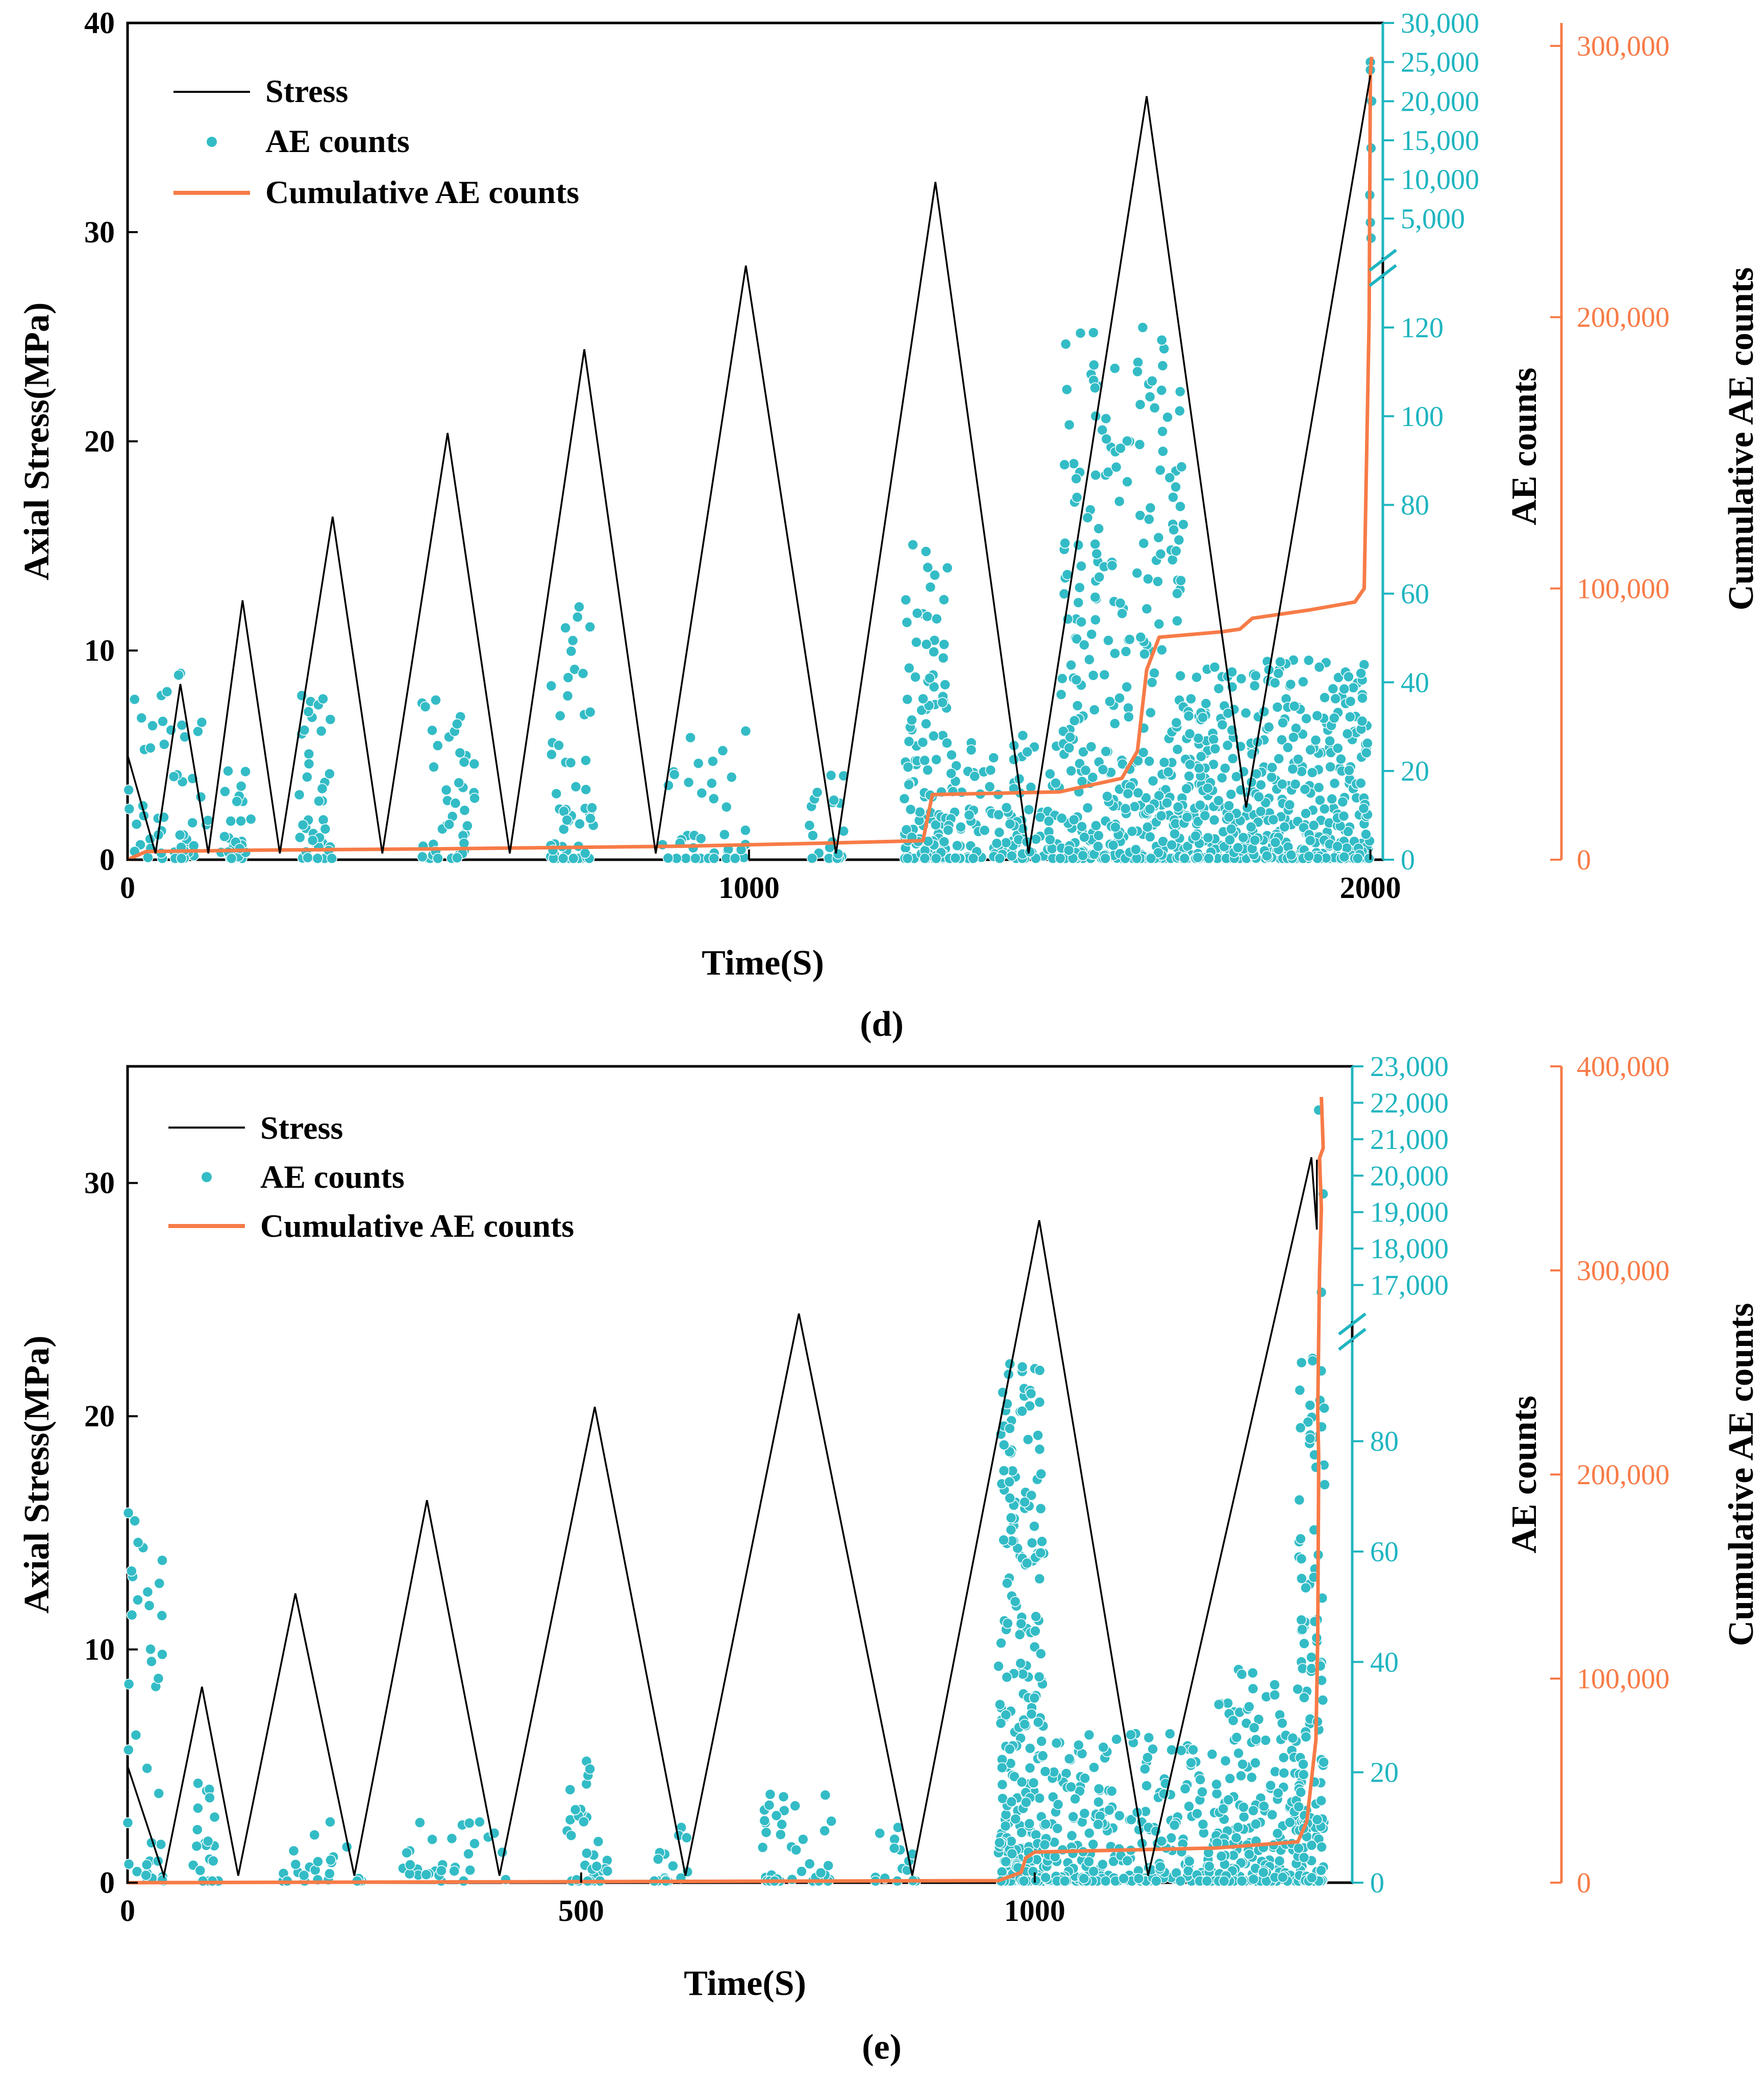 The image size is (1764, 2074). Describe the element at coordinates (1433, 219) in the screenshot. I see `ae-tick-label: 5,000` at that location.